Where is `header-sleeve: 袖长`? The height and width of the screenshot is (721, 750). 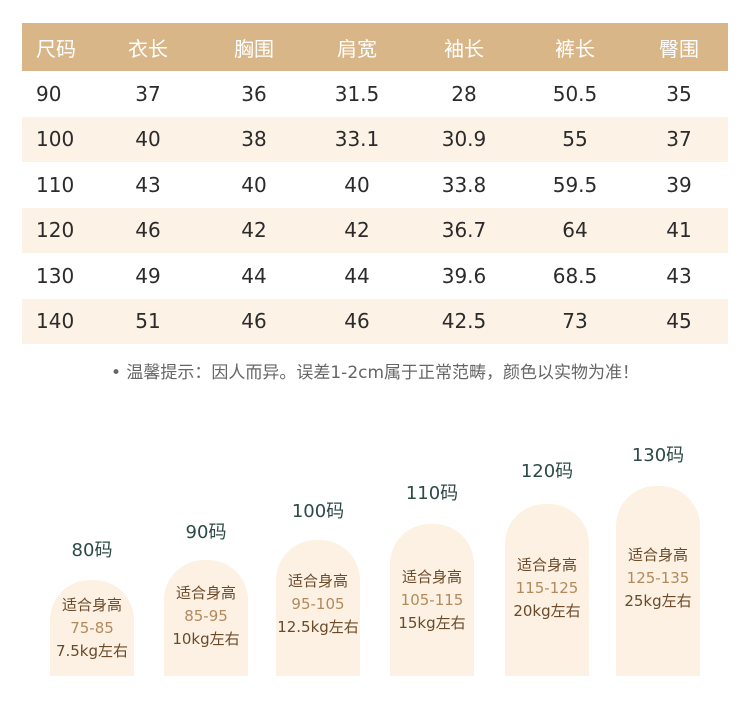
header-sleeve: 袖长 is located at coordinates (464, 48).